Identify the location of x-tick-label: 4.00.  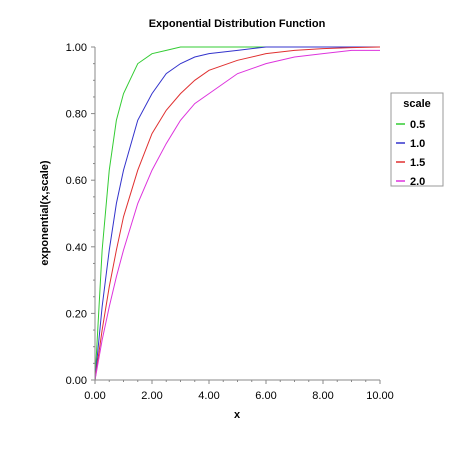
(208, 396).